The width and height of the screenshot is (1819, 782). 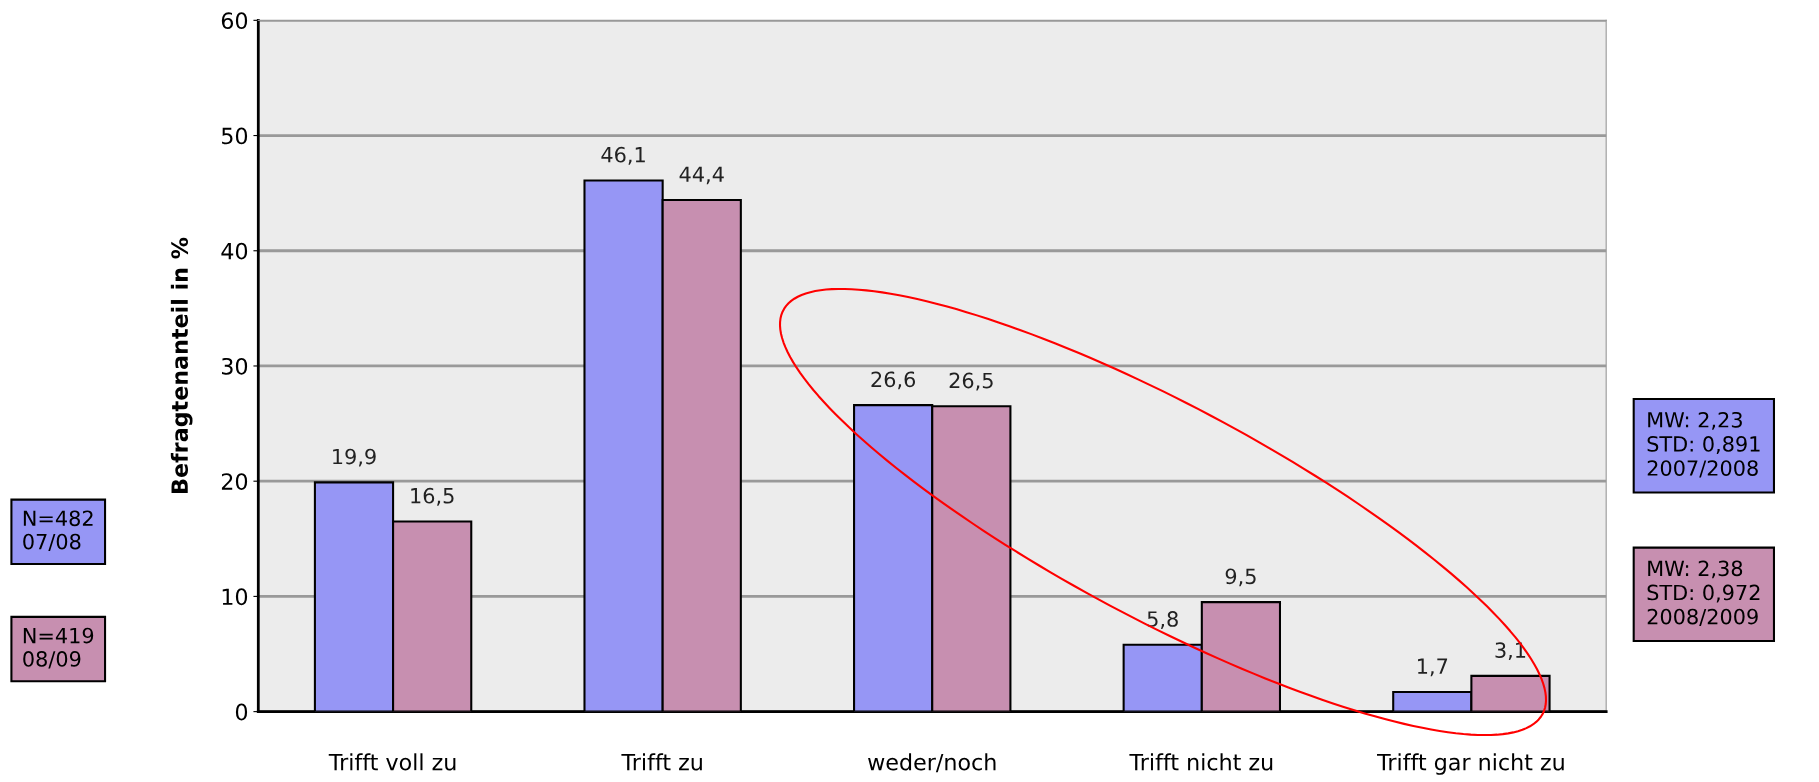 What do you see at coordinates (1201, 762) in the screenshot?
I see `x-tick-label: Trifft nicht zu` at bounding box center [1201, 762].